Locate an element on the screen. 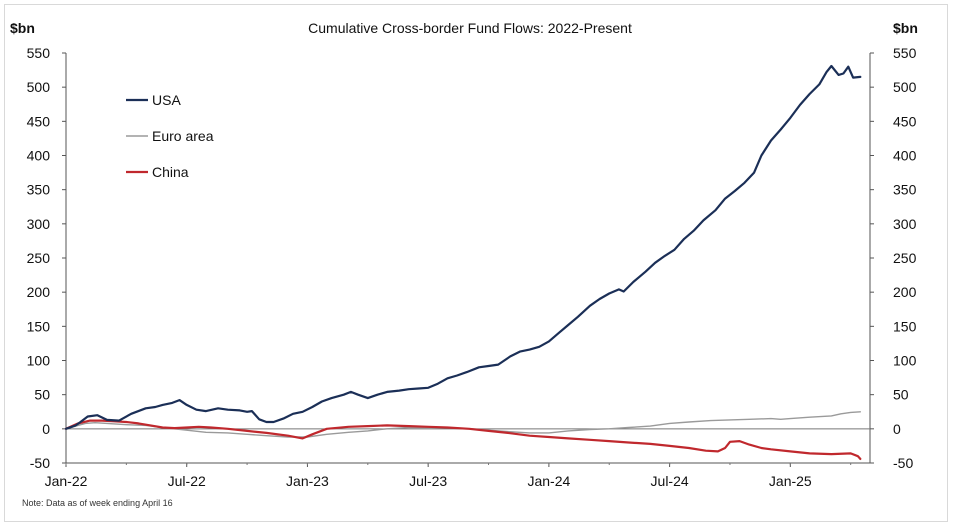 Image resolution: width=960 pixels, height=530 pixels. y-tick-label-left: 350 is located at coordinates (39, 190).